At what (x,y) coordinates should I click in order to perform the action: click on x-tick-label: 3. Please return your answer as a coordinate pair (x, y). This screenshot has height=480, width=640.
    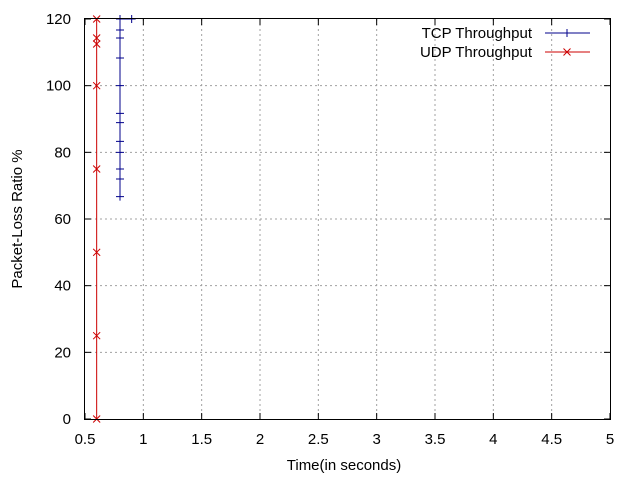
    Looking at the image, I should click on (376, 439).